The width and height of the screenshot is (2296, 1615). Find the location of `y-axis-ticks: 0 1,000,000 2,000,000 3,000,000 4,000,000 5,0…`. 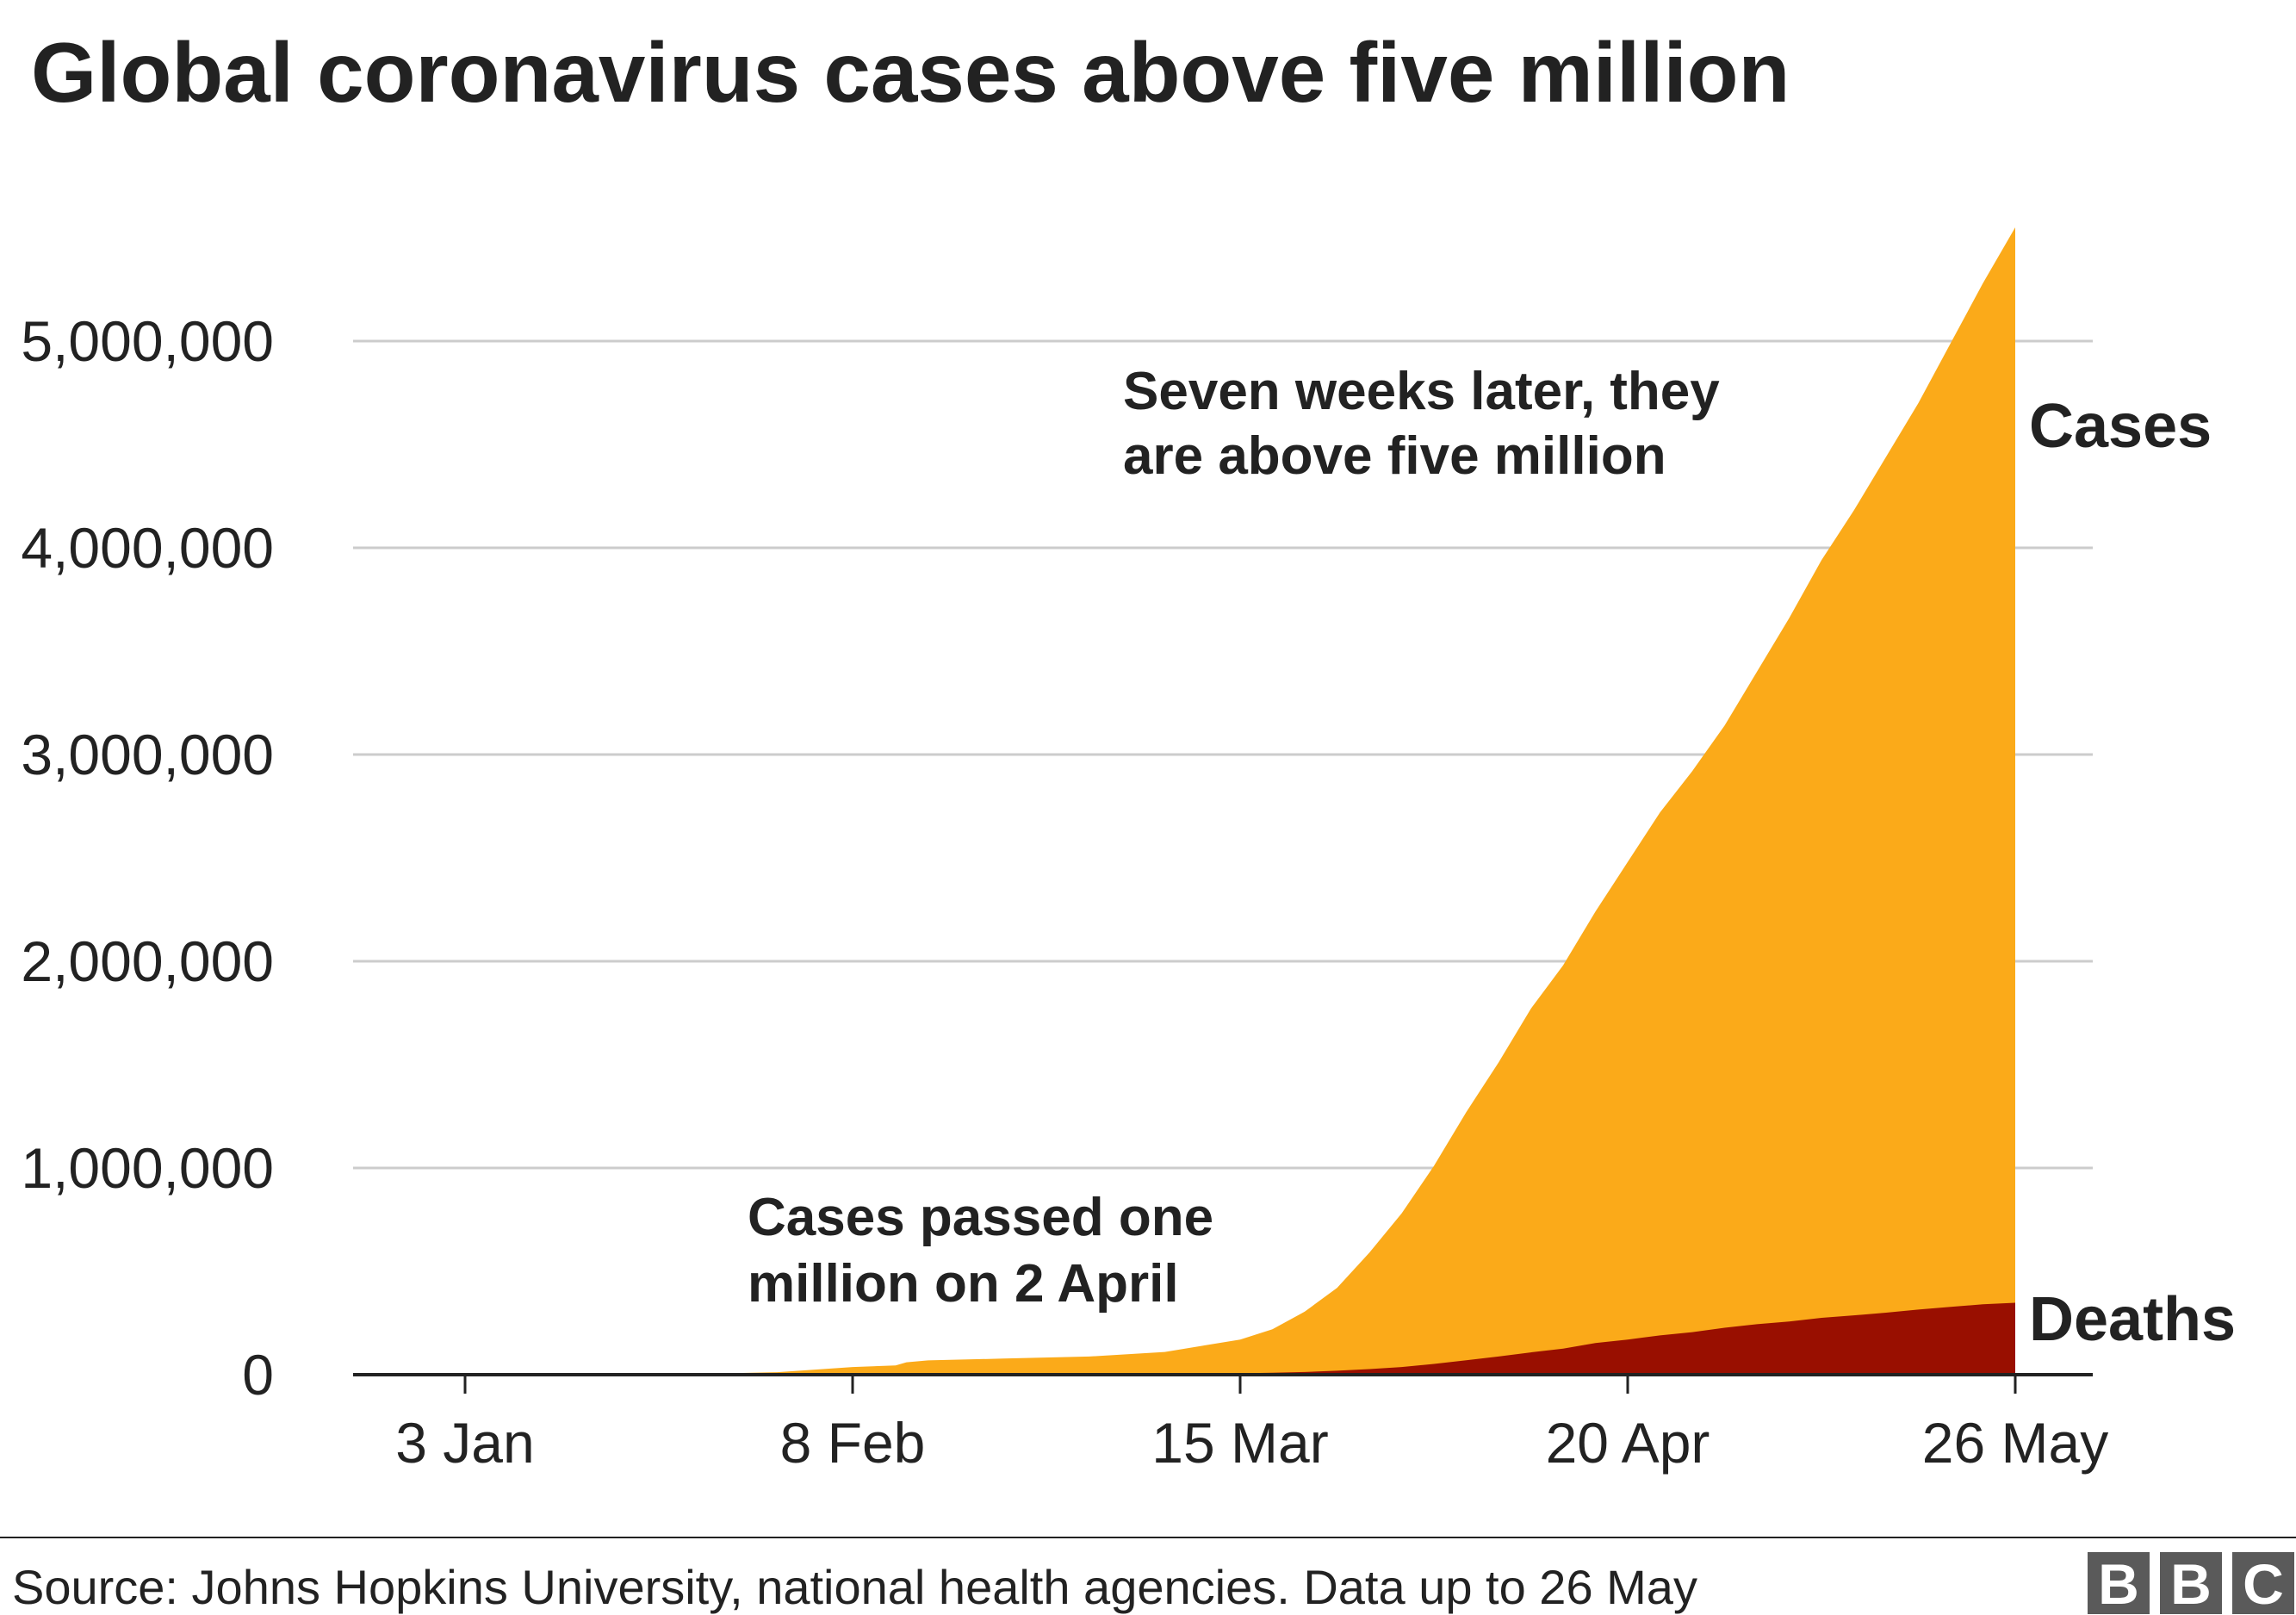

y-axis-ticks: 0 1,000,000 2,000,000 3,000,000 4,000,000 5,0… is located at coordinates (147, 858).